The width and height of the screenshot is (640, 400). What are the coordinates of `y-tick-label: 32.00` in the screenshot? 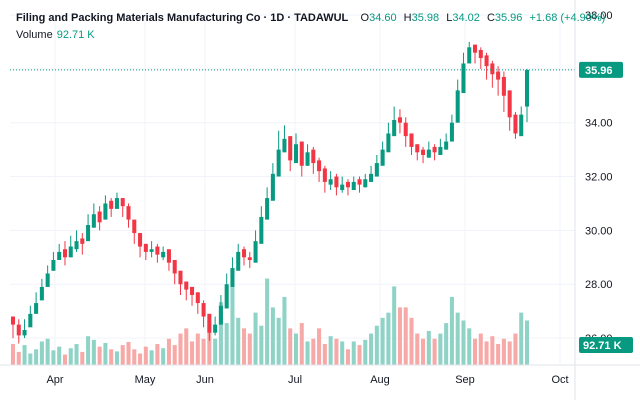 It's located at (599, 178).